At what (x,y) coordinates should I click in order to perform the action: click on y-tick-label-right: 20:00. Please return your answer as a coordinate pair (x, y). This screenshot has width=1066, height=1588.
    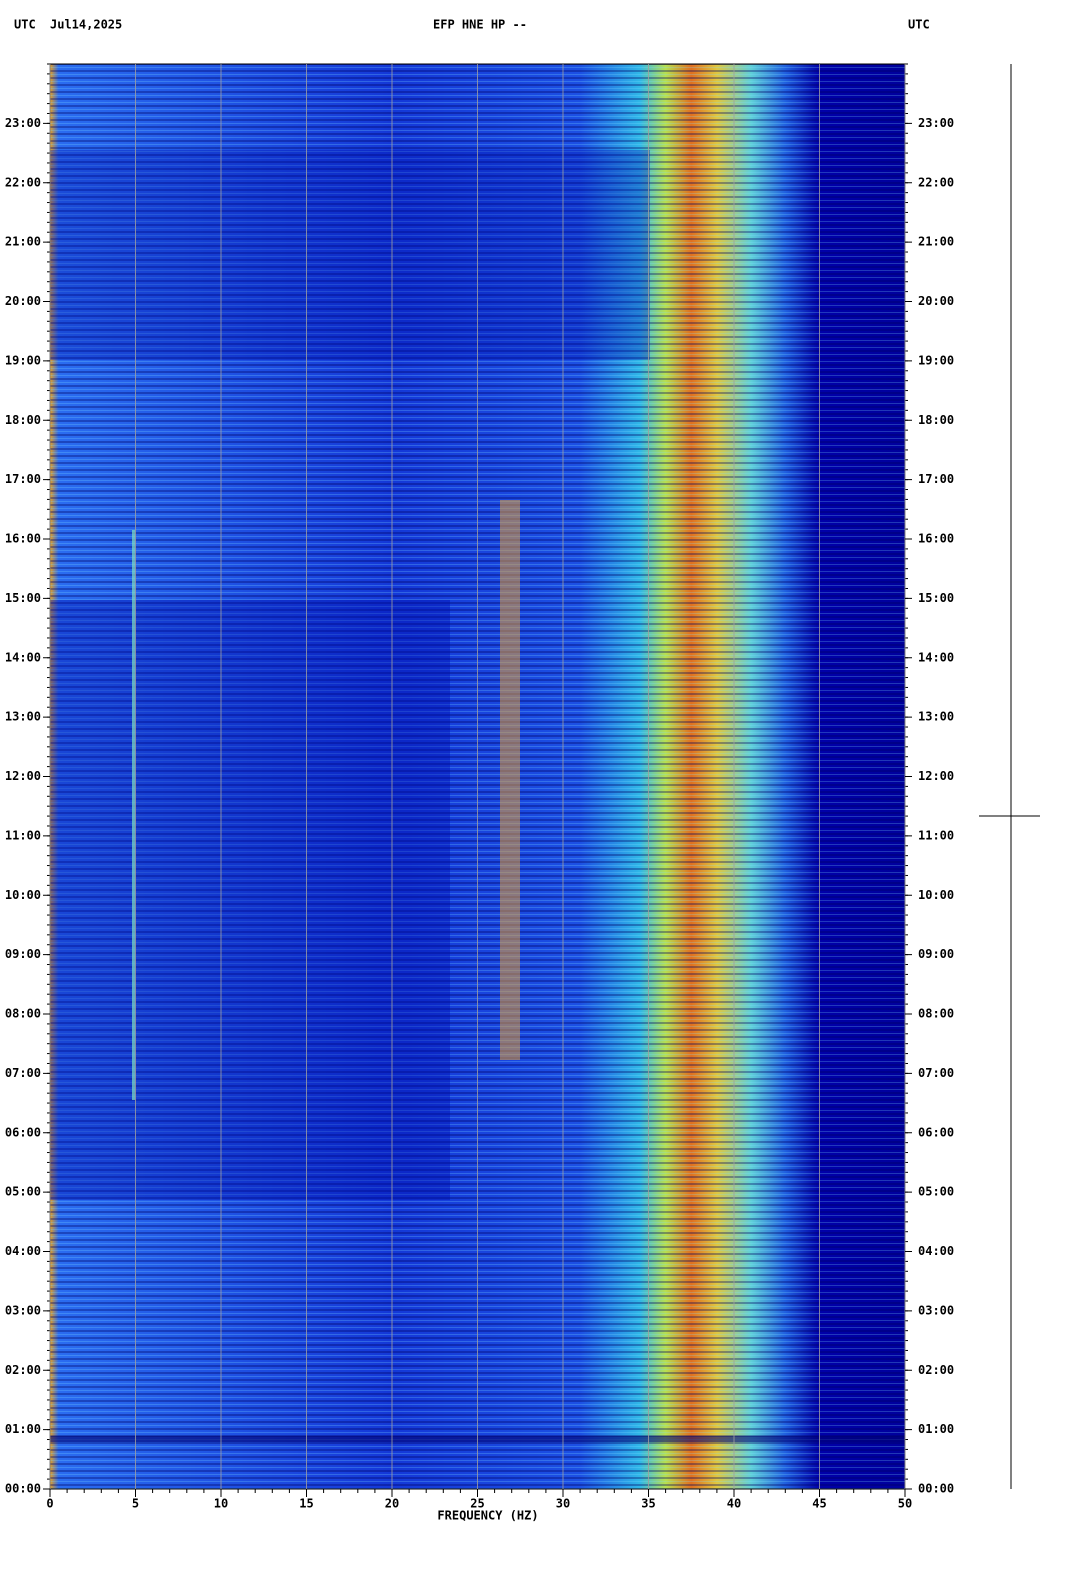
    Looking at the image, I should click on (936, 301).